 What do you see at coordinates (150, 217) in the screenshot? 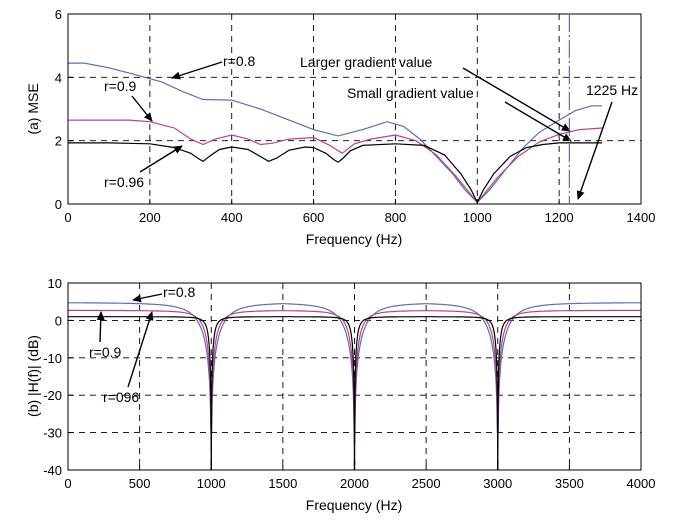
I see `x-tick-label: 200` at bounding box center [150, 217].